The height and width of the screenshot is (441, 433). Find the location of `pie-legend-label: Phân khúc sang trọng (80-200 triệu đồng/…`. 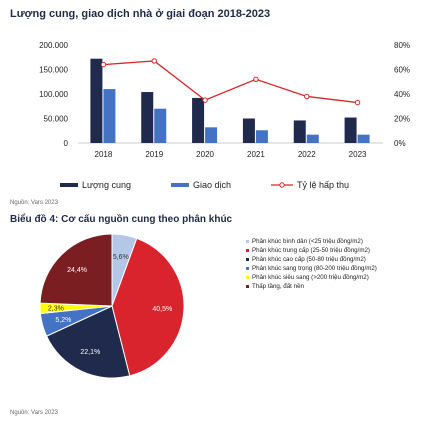

pie-legend-label: Phân khúc sang trọng (80-200 triệu đồng/… is located at coordinates (314, 268).